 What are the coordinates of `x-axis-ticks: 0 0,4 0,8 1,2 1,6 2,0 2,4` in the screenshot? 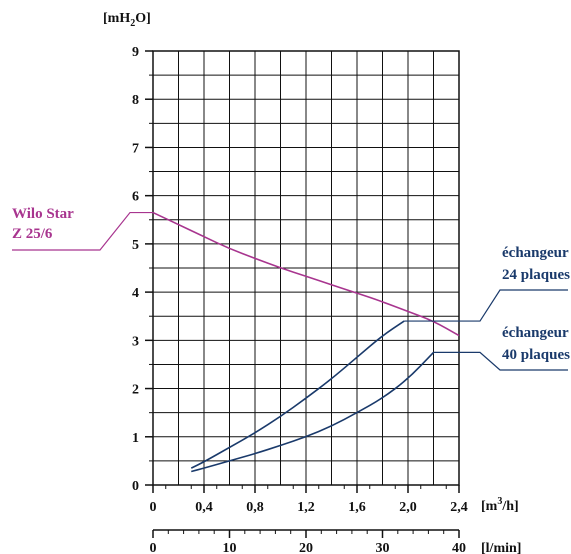 It's located at (309, 500).